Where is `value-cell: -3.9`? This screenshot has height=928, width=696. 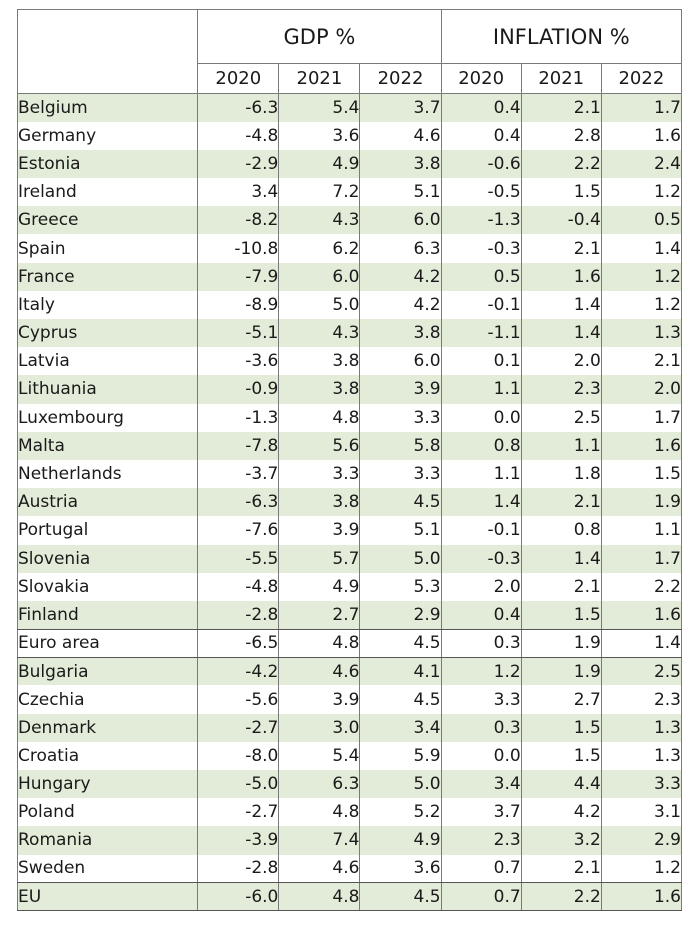
value-cell: -3.9 is located at coordinates (238, 840).